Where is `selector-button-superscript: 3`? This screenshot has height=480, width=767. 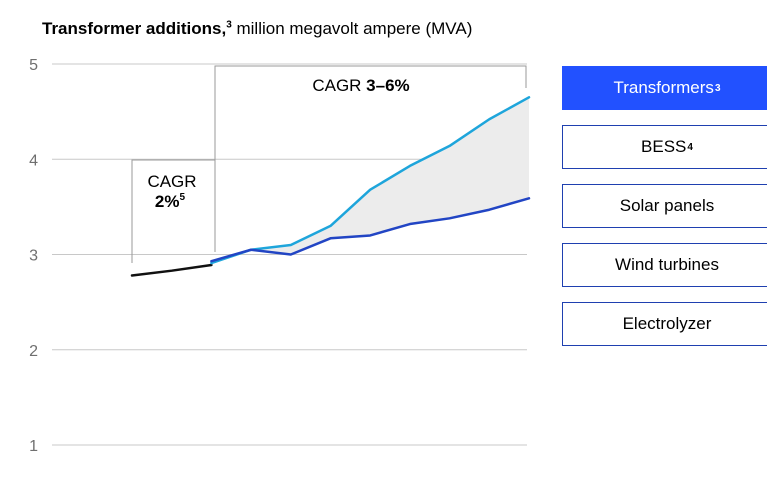 selector-button-superscript: 3 is located at coordinates (717, 88).